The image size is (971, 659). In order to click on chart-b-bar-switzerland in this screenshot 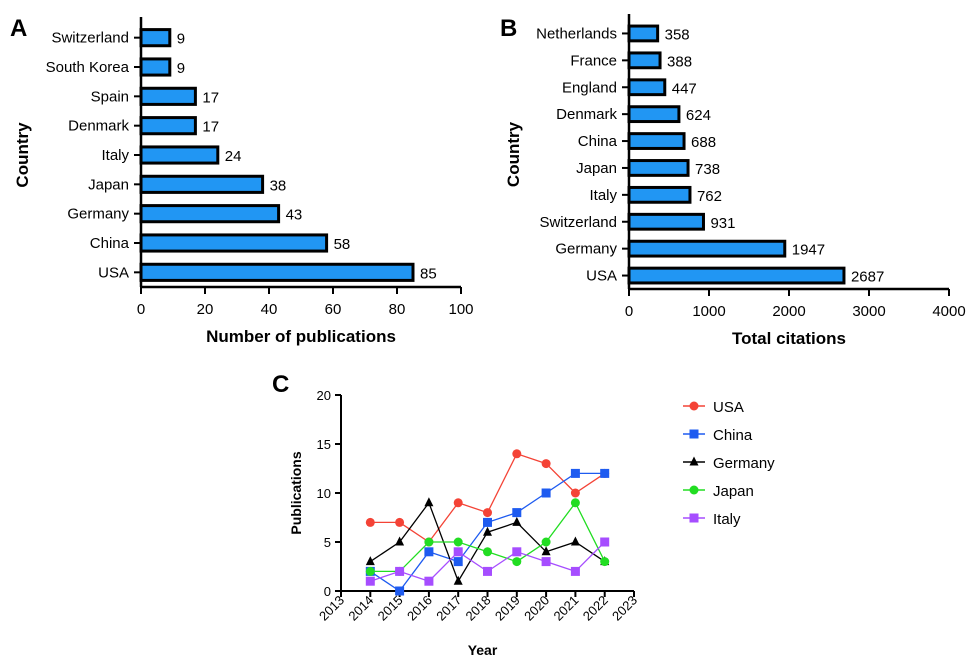, I will do `click(666, 221)`.